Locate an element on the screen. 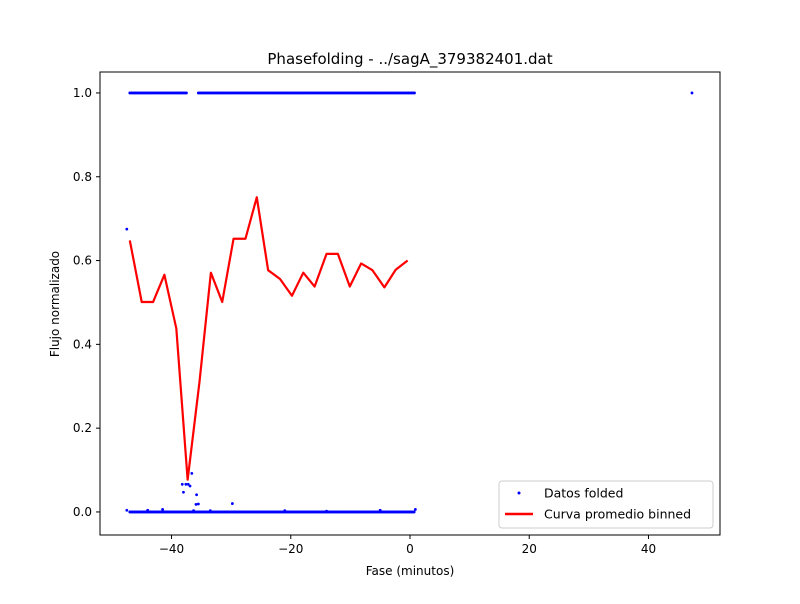 This screenshot has width=800, height=604. x-tick-label: −40 is located at coordinates (171, 549).